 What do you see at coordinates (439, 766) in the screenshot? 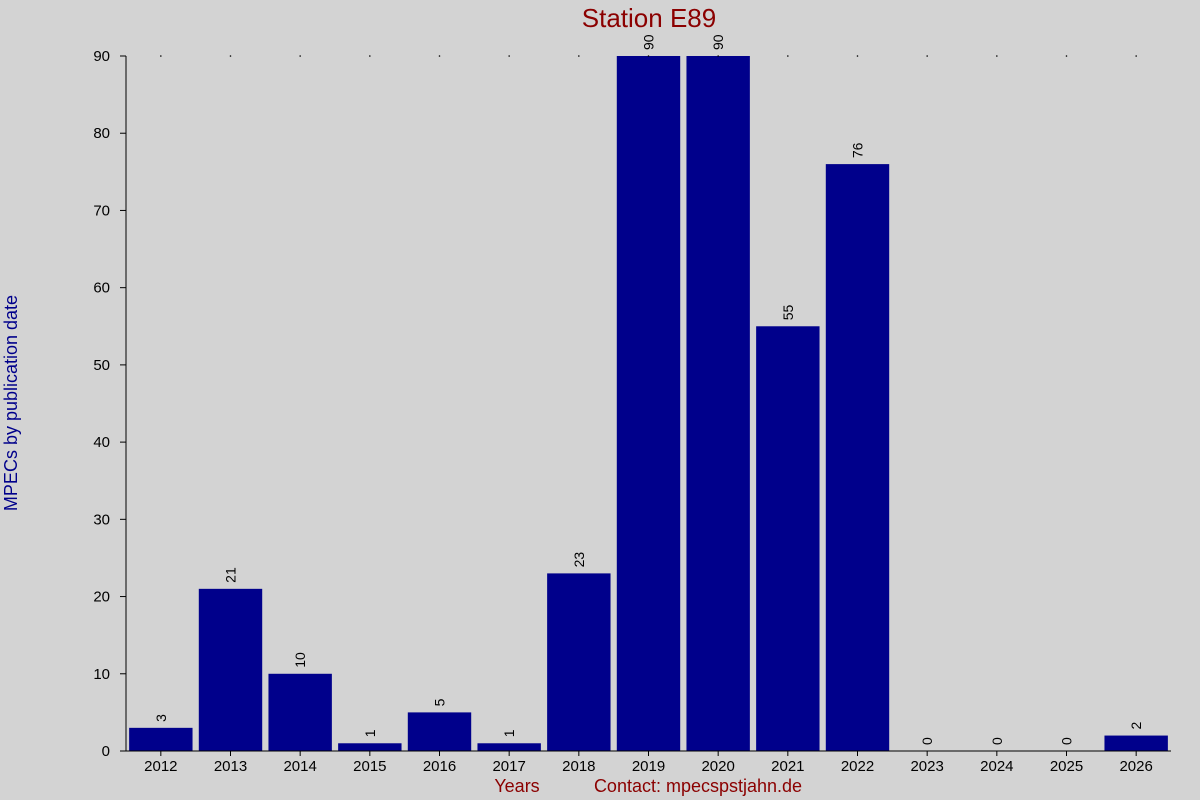
I see `x-tick-label: 2016` at bounding box center [439, 766].